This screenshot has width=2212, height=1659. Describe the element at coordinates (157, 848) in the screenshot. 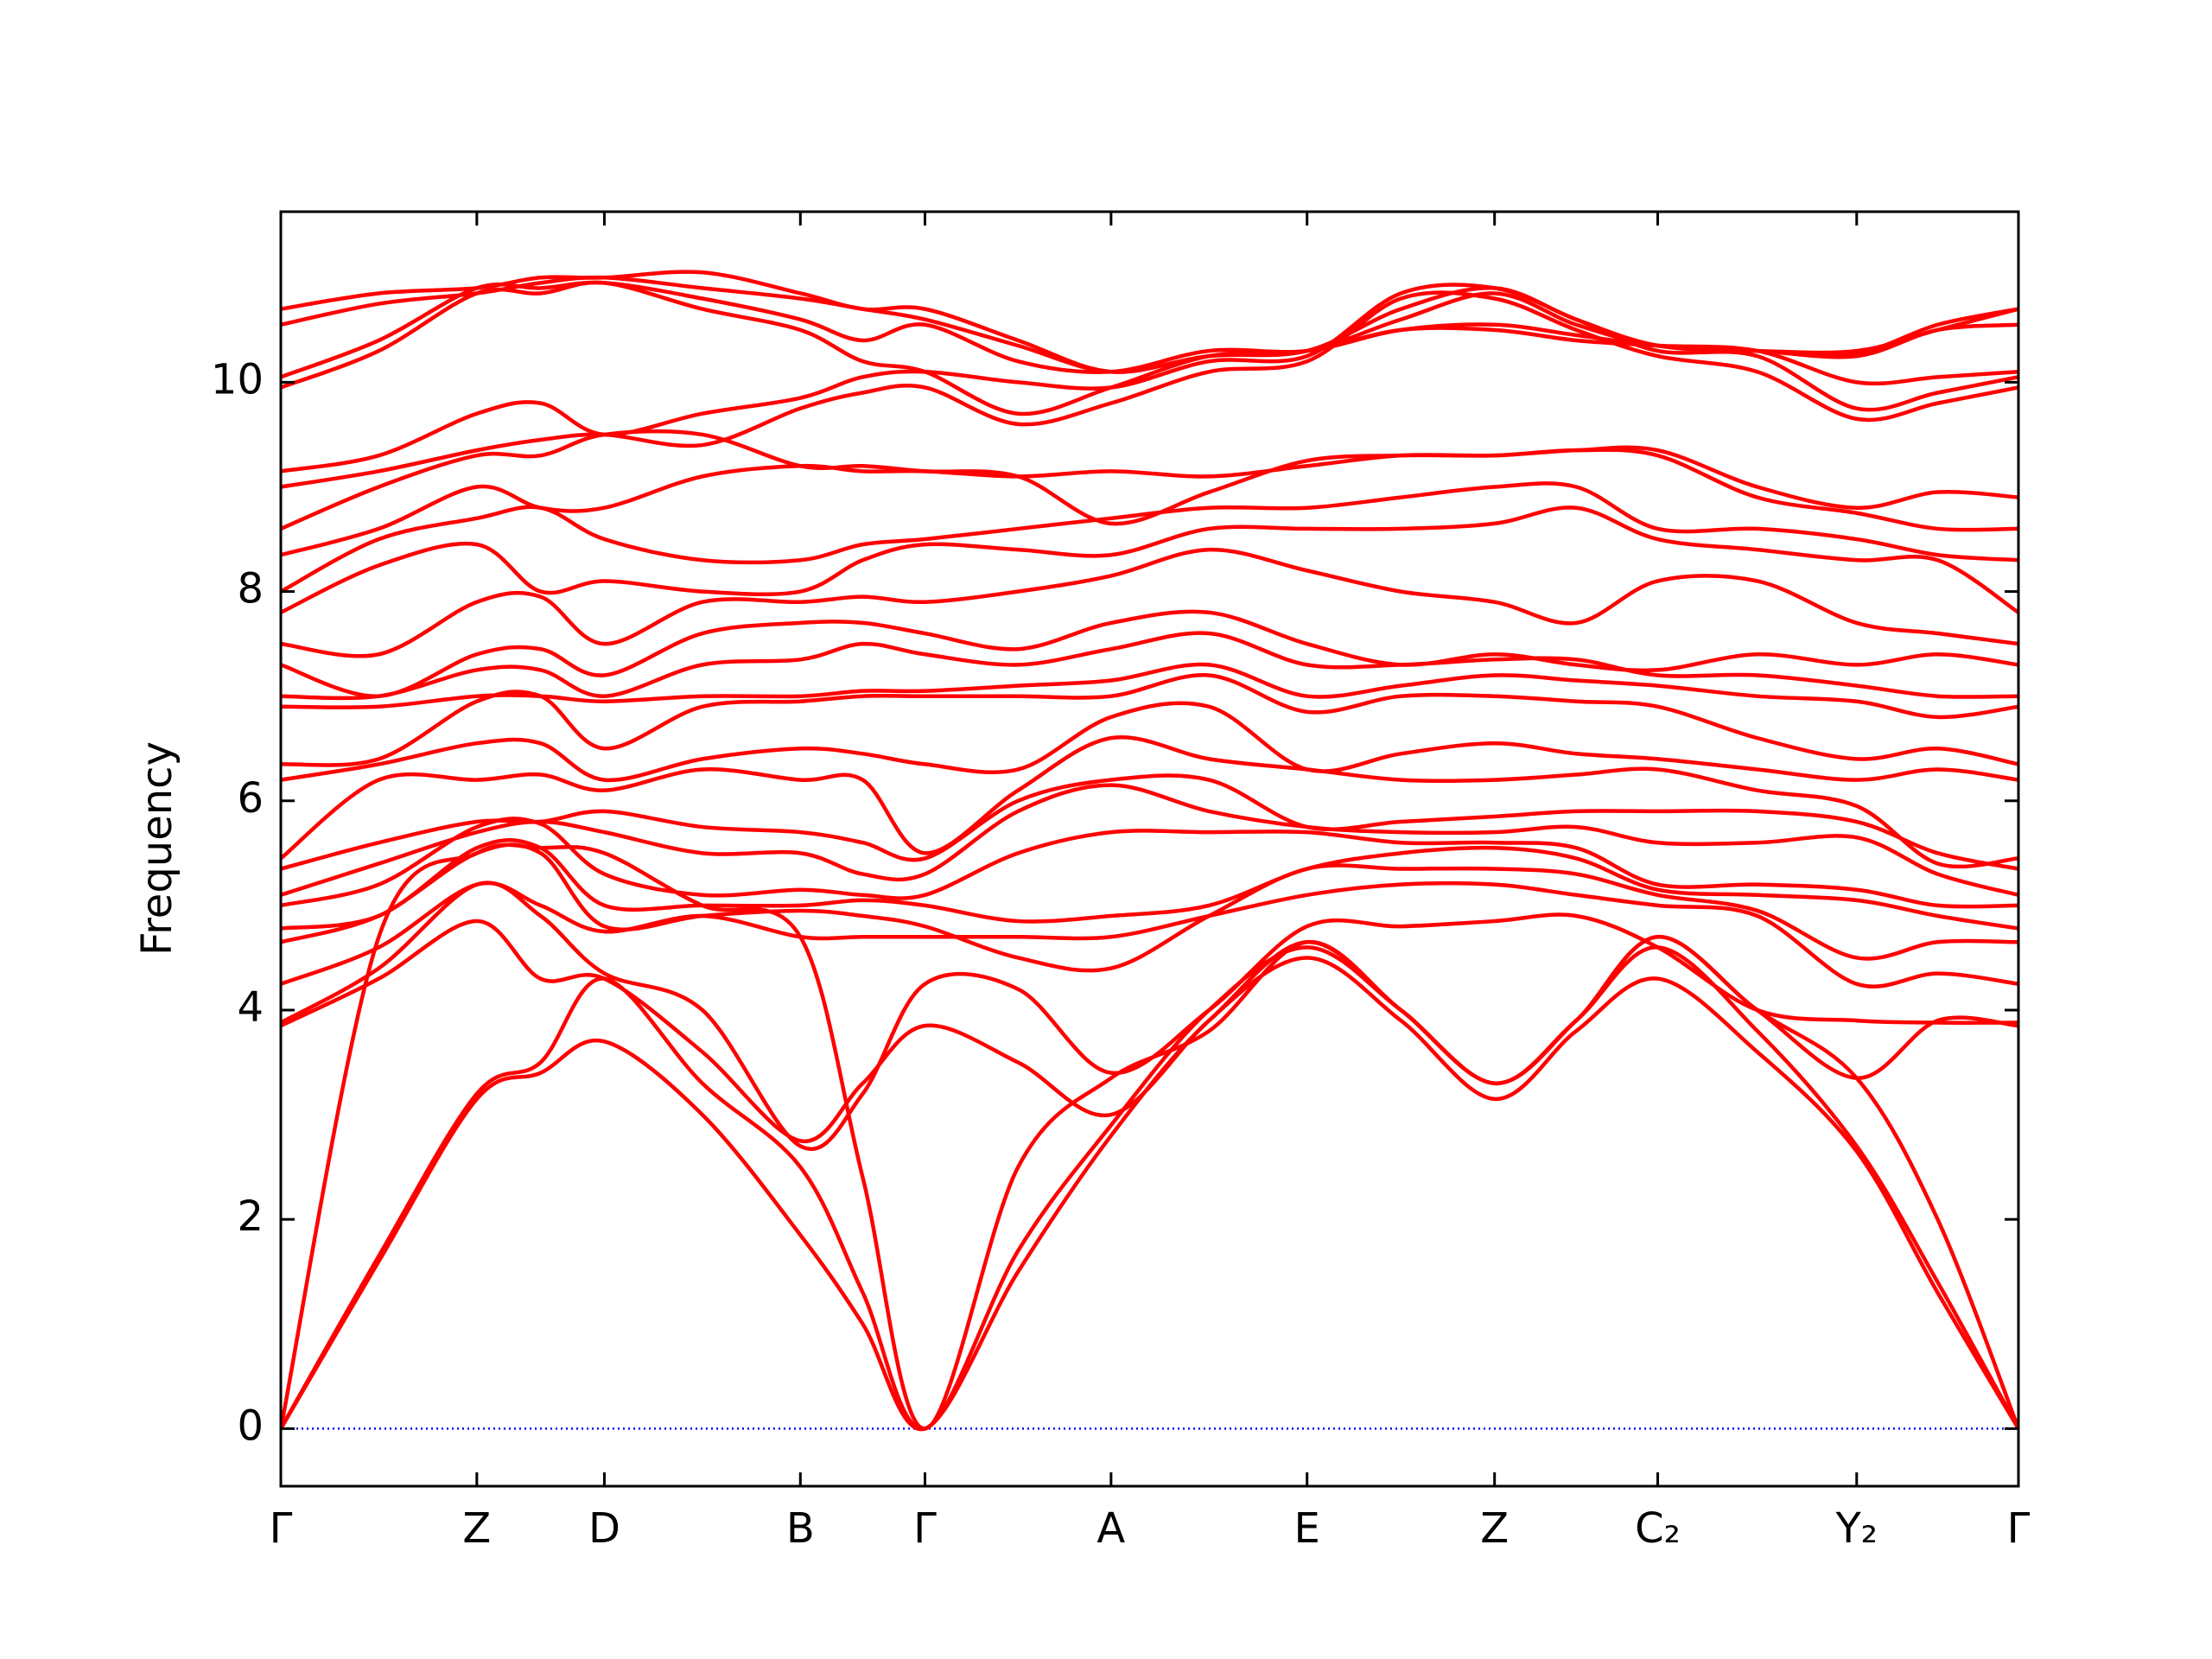

I see `y-axis-label: Frequency` at that location.